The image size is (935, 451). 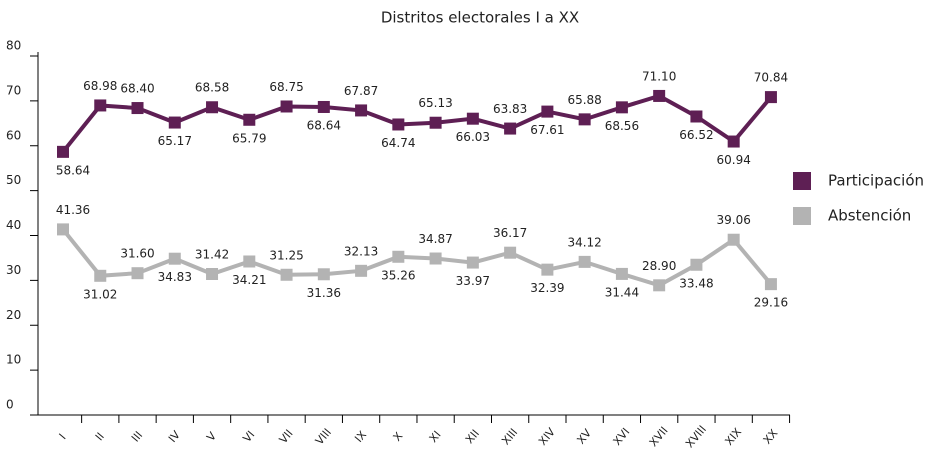 I want to click on x-tick-label: XI, so click(x=435, y=436).